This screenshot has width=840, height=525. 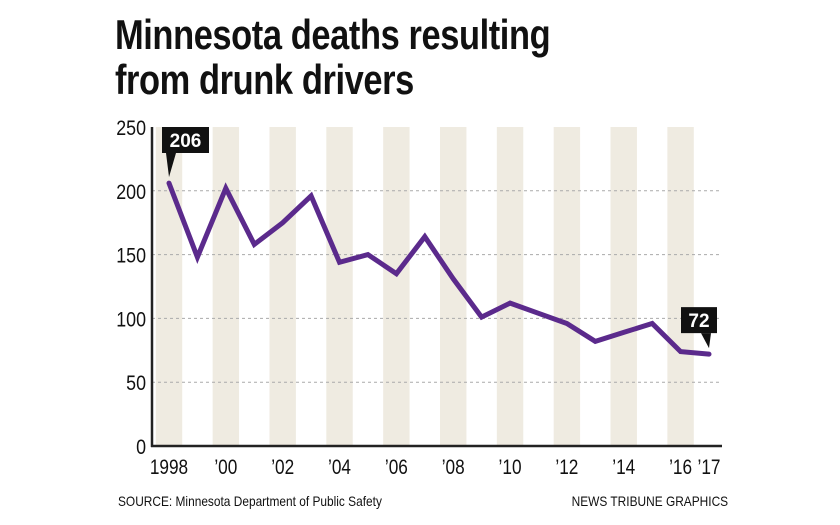 What do you see at coordinates (225, 468) in the screenshot?
I see `x-tick-label: ’00` at bounding box center [225, 468].